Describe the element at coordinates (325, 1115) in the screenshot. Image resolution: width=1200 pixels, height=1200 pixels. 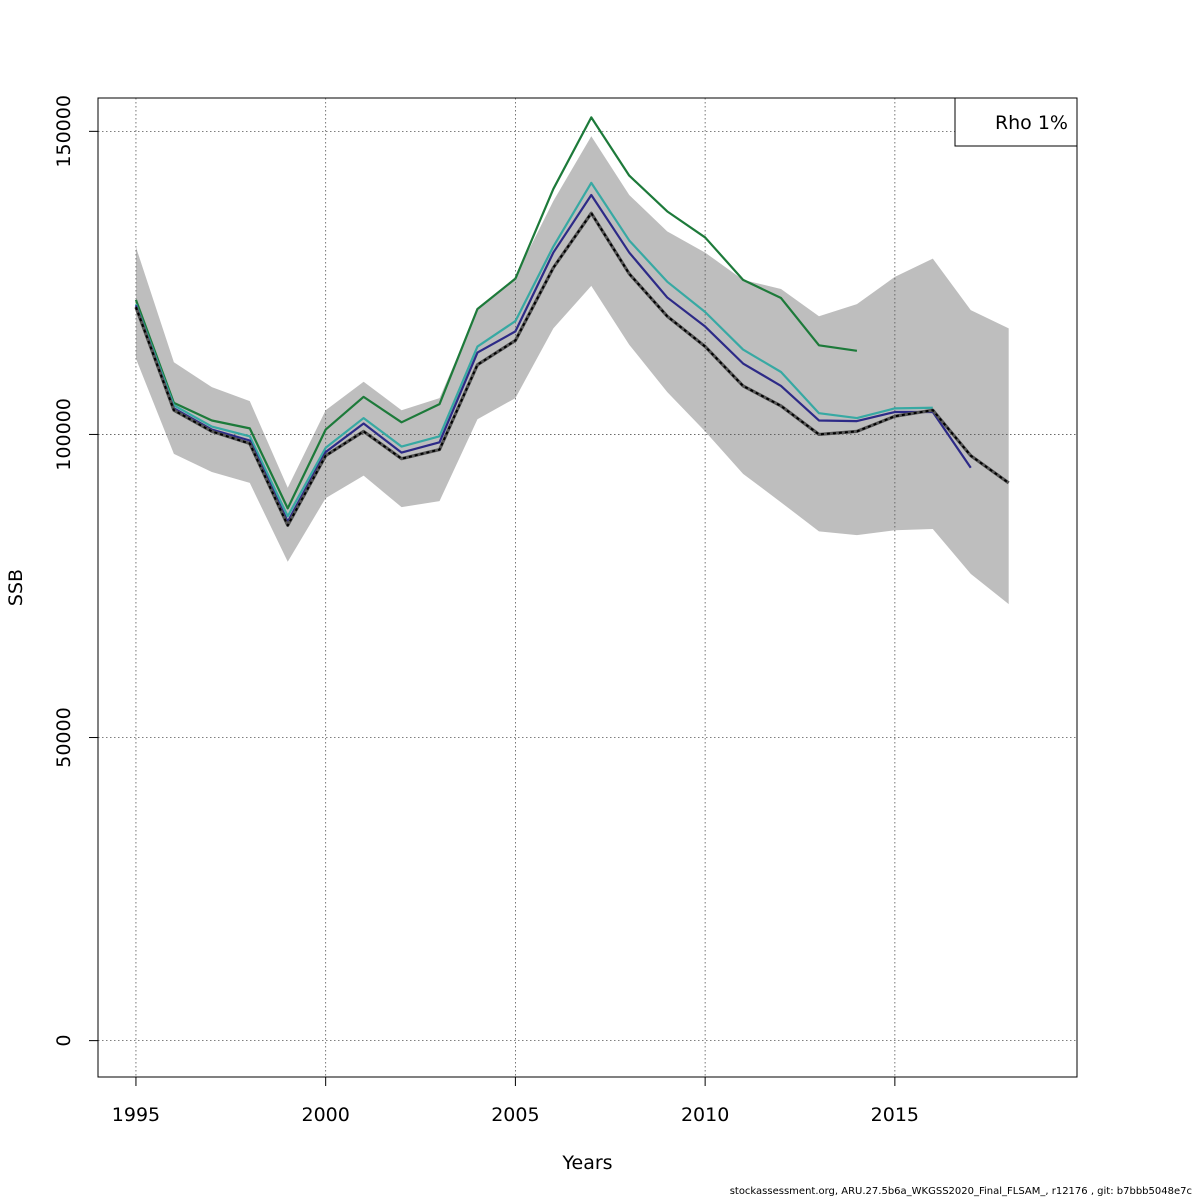
I see `x-tick-label: 2000` at that location.